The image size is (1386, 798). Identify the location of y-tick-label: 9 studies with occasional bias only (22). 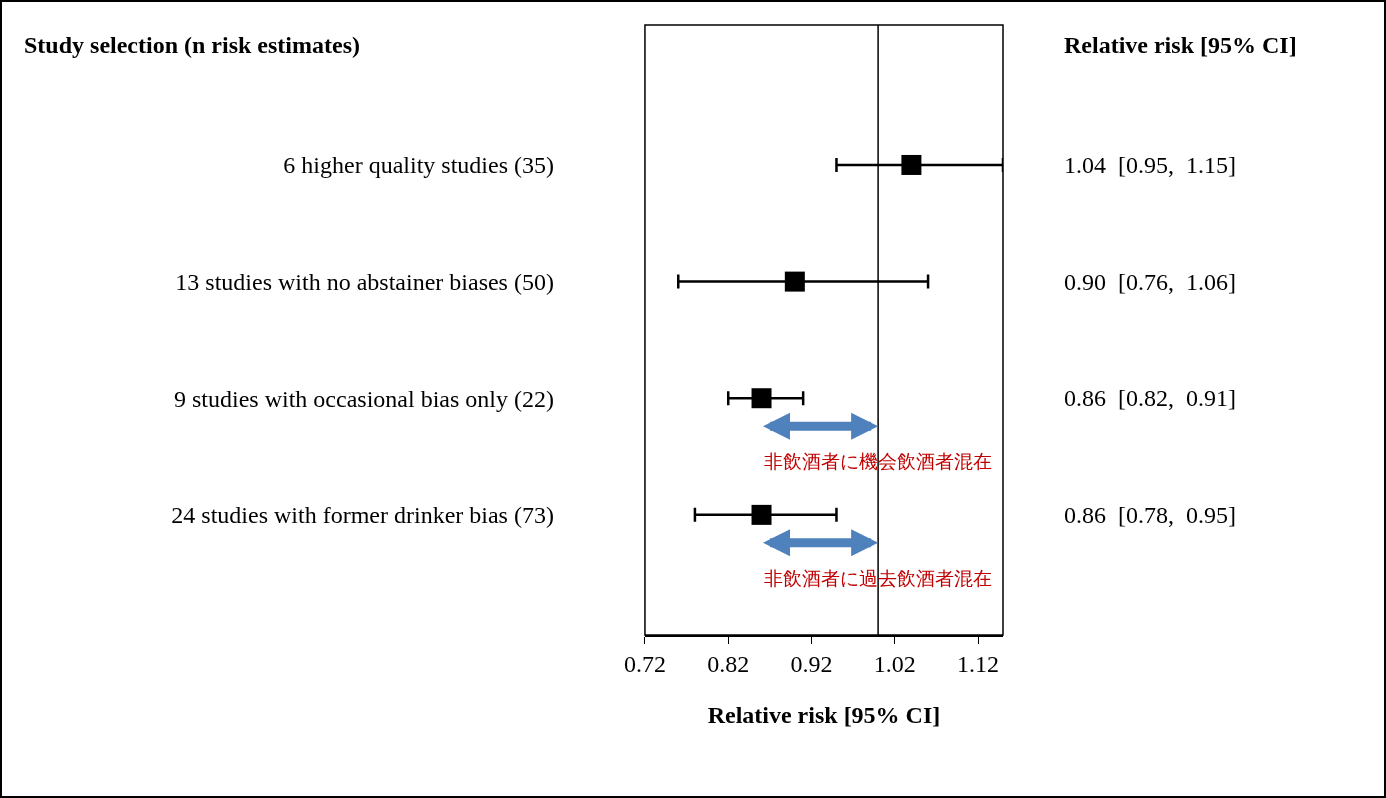
(364, 398).